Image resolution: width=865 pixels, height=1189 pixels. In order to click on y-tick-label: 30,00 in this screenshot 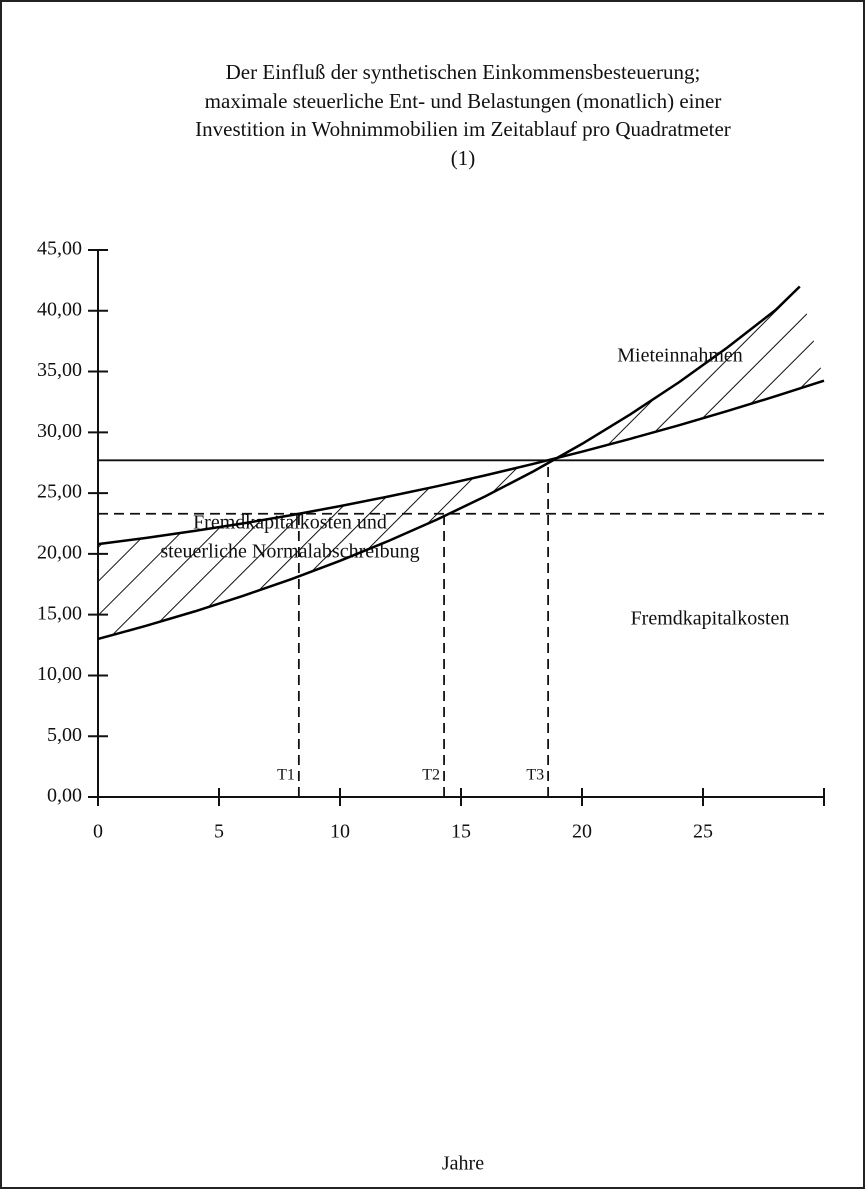, I will do `click(59, 431)`.